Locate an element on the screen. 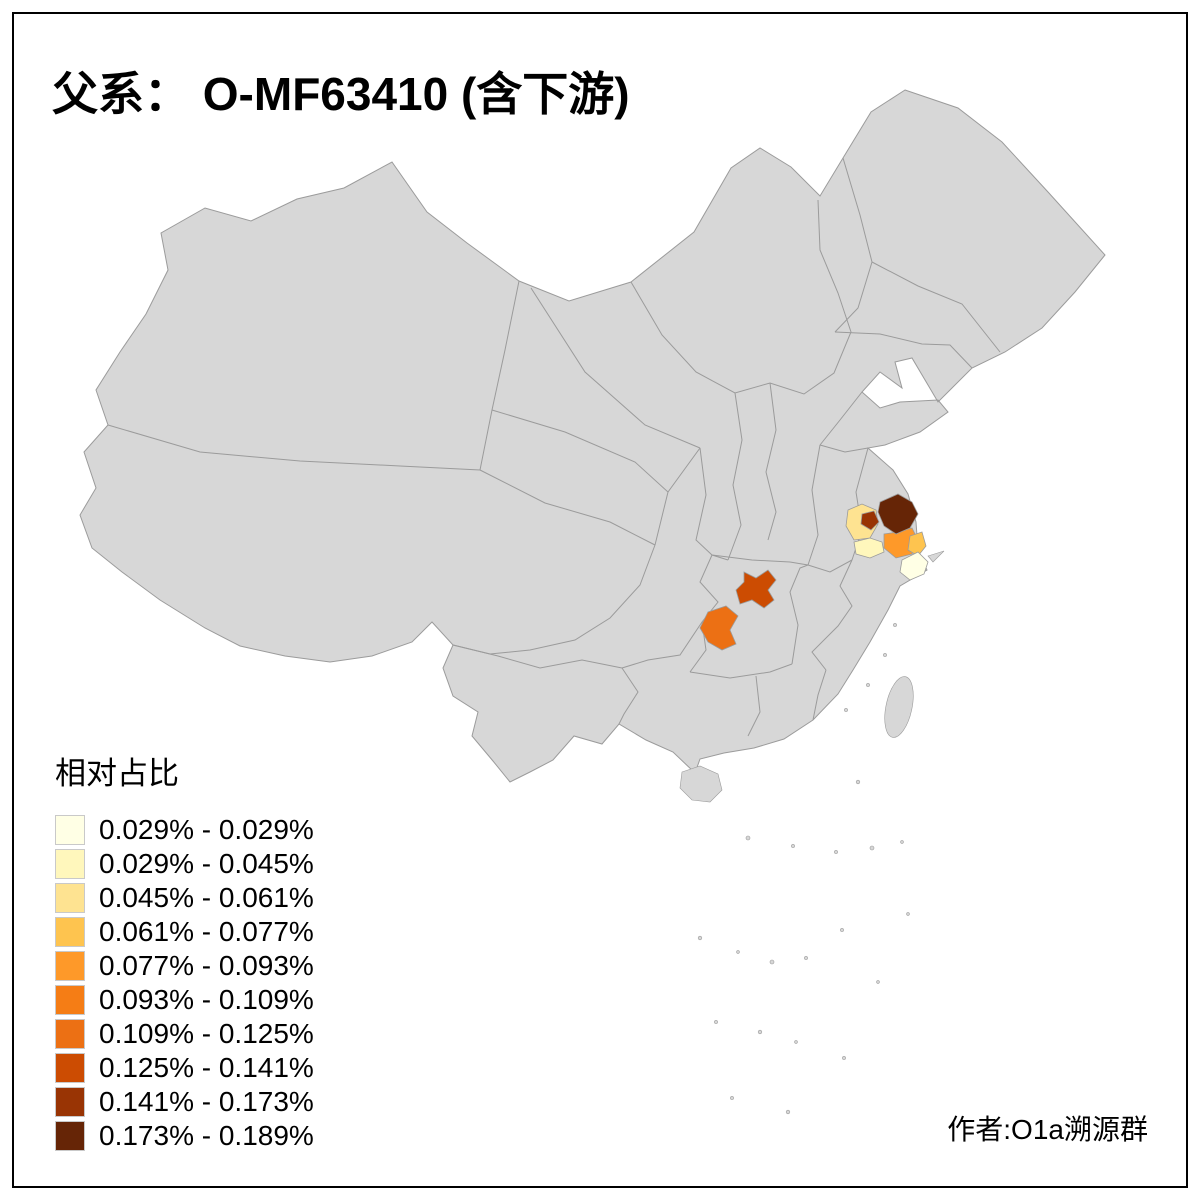 The height and width of the screenshot is (1200, 1200). legend-label: 0.077% - 0.093% is located at coordinates (206, 965).